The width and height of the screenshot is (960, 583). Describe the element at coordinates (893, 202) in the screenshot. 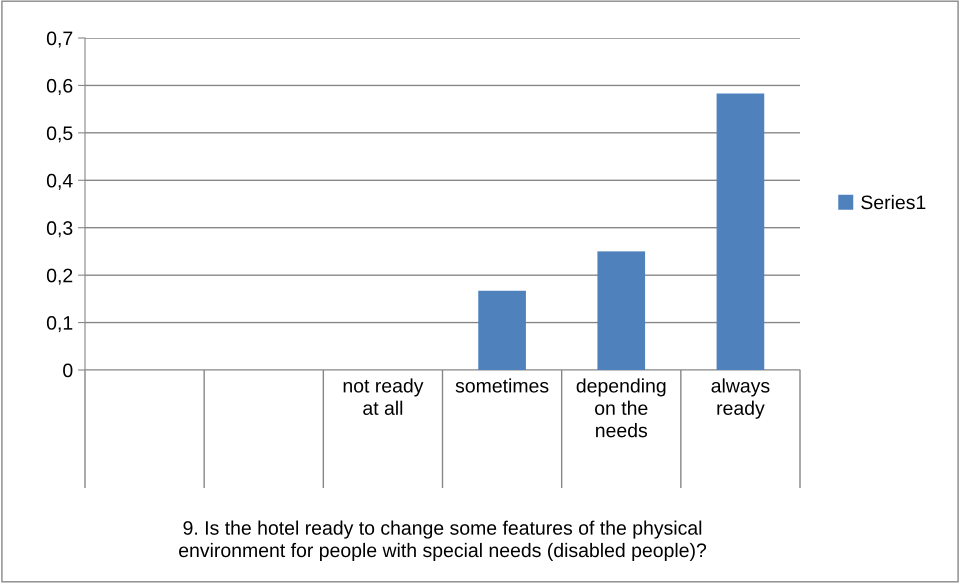

I see `legend-label: Series1` at that location.